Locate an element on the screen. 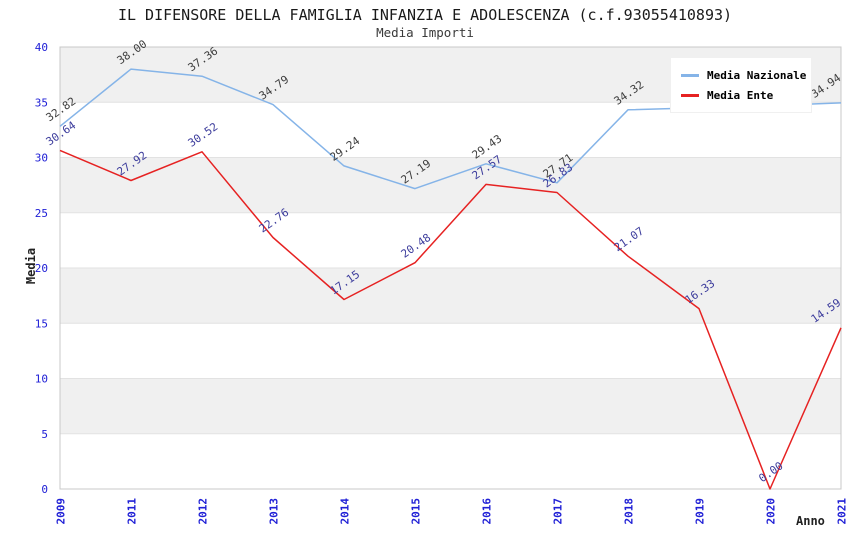 The height and width of the screenshot is (550, 850). x-tick-label: 2009 is located at coordinates (61, 511).